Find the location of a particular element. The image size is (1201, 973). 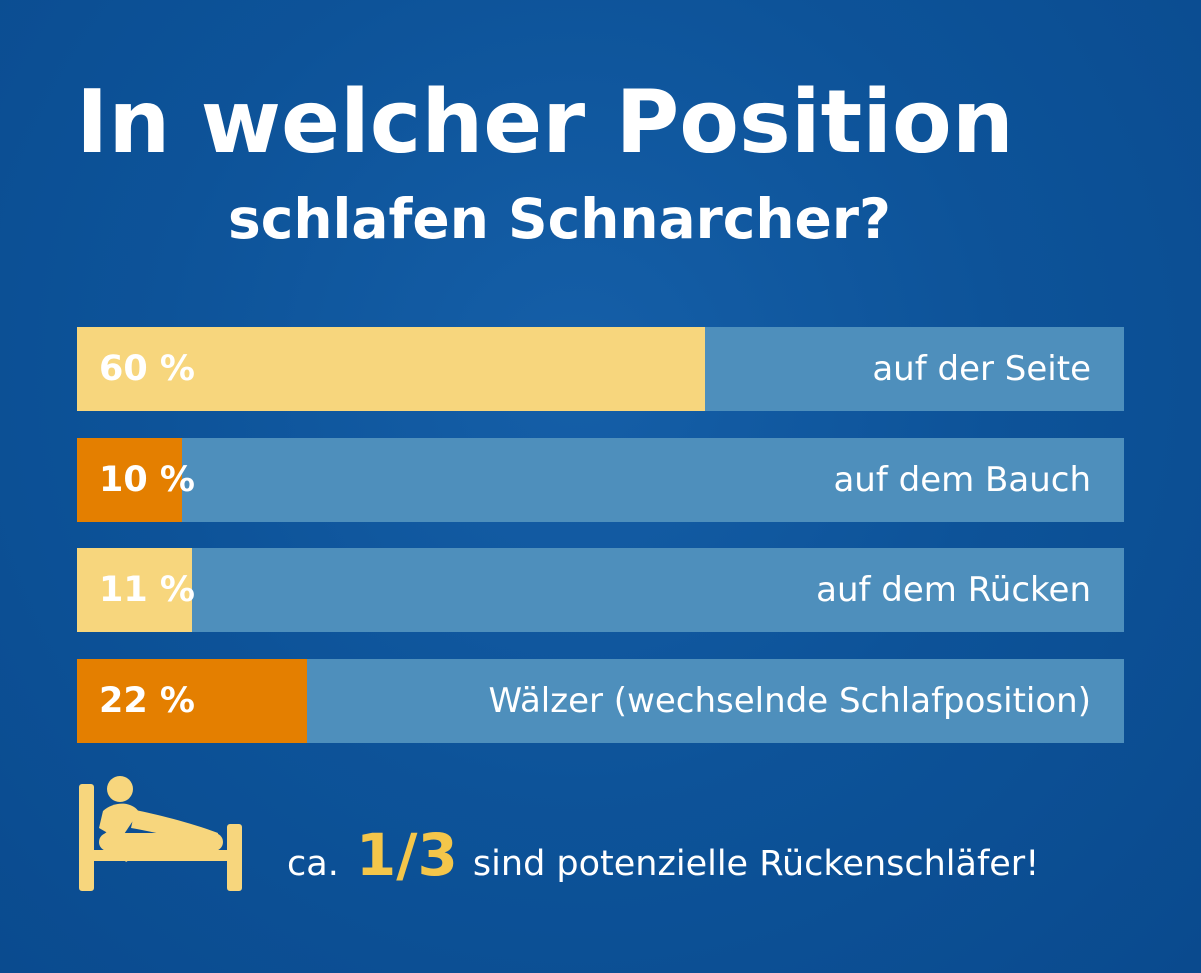

footer-fraction: 1/3 is located at coordinates (406, 855).